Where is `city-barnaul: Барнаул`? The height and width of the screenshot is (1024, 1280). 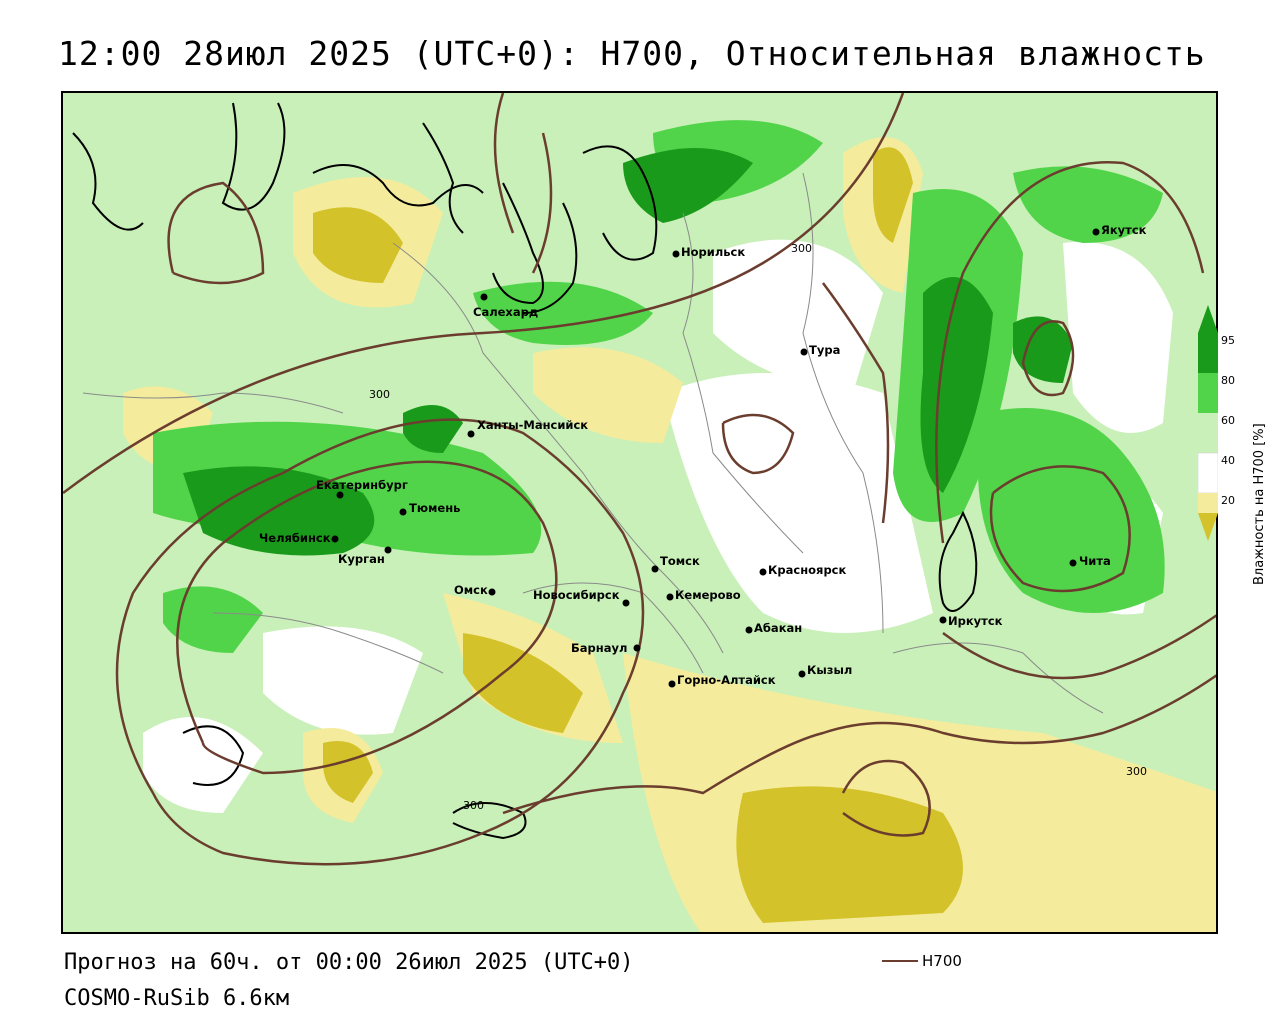 city-barnaul: Барнаул is located at coordinates (606, 648).